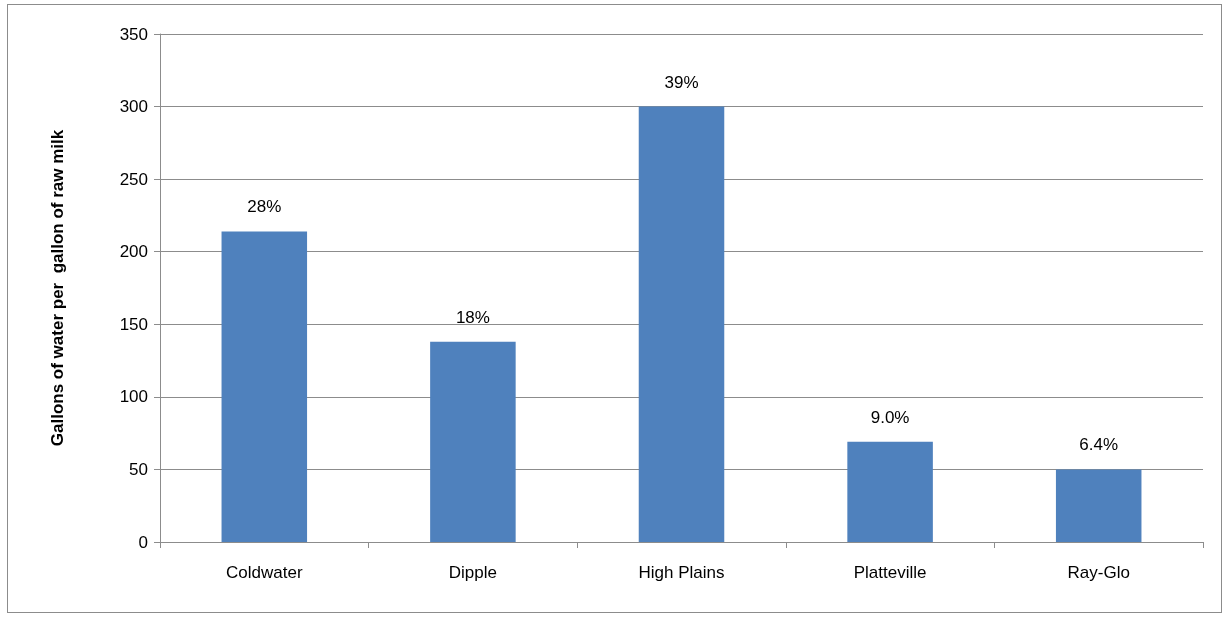  What do you see at coordinates (133, 252) in the screenshot?
I see `y-tick-label: 200` at bounding box center [133, 252].